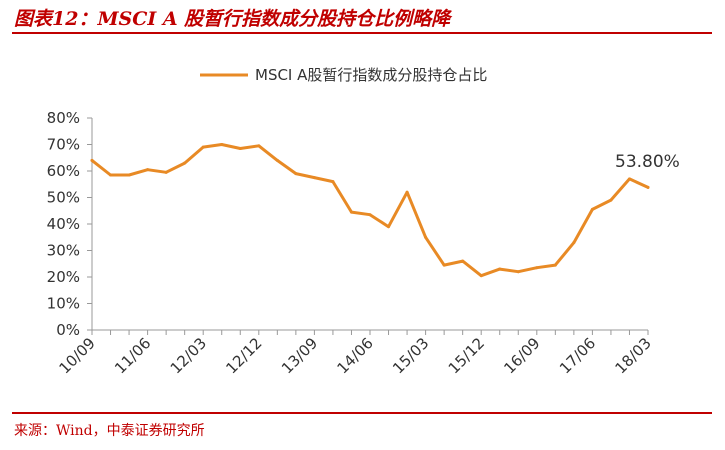 The width and height of the screenshot is (725, 450). I want to click on y-tick-label: 40%, so click(63, 224).